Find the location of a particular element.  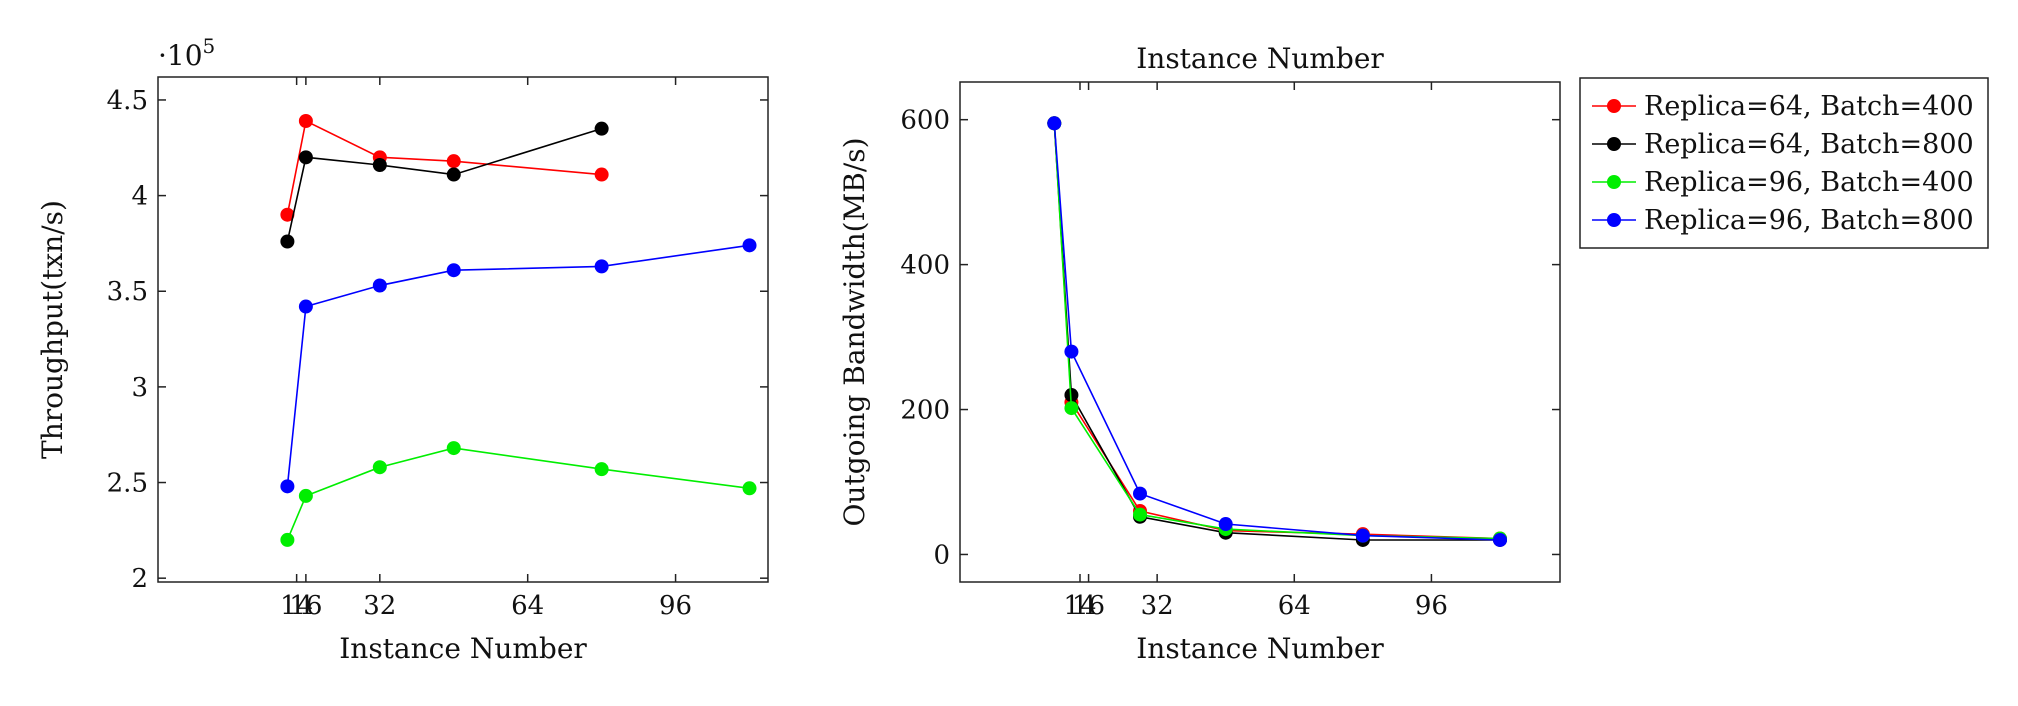

legend-frame is located at coordinates (1784, 163).